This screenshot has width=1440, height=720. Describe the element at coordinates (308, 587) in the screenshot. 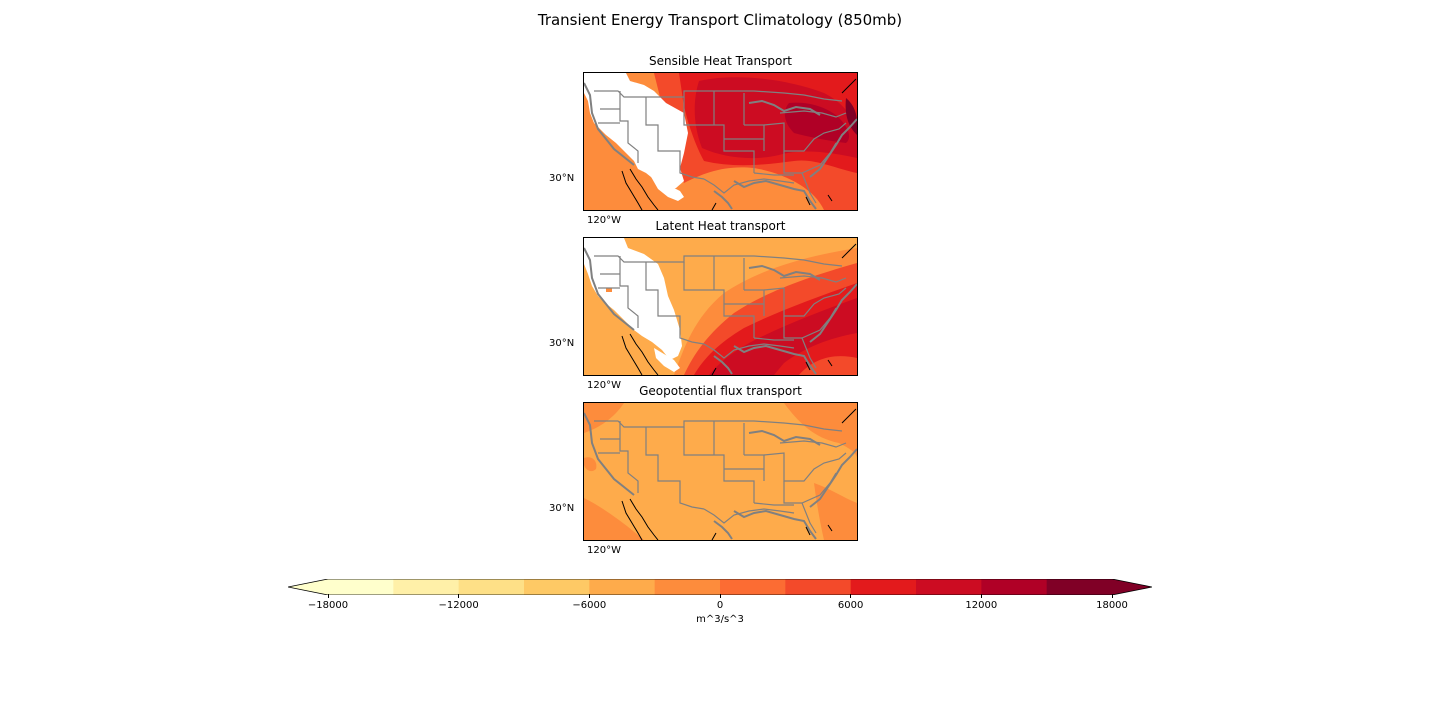

I see `colorbar-extend-under` at that location.